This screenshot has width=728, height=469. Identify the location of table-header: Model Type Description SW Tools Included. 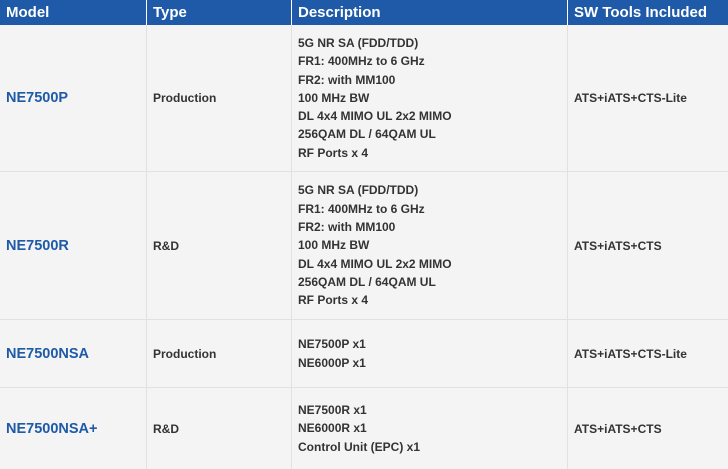
(364, 12).